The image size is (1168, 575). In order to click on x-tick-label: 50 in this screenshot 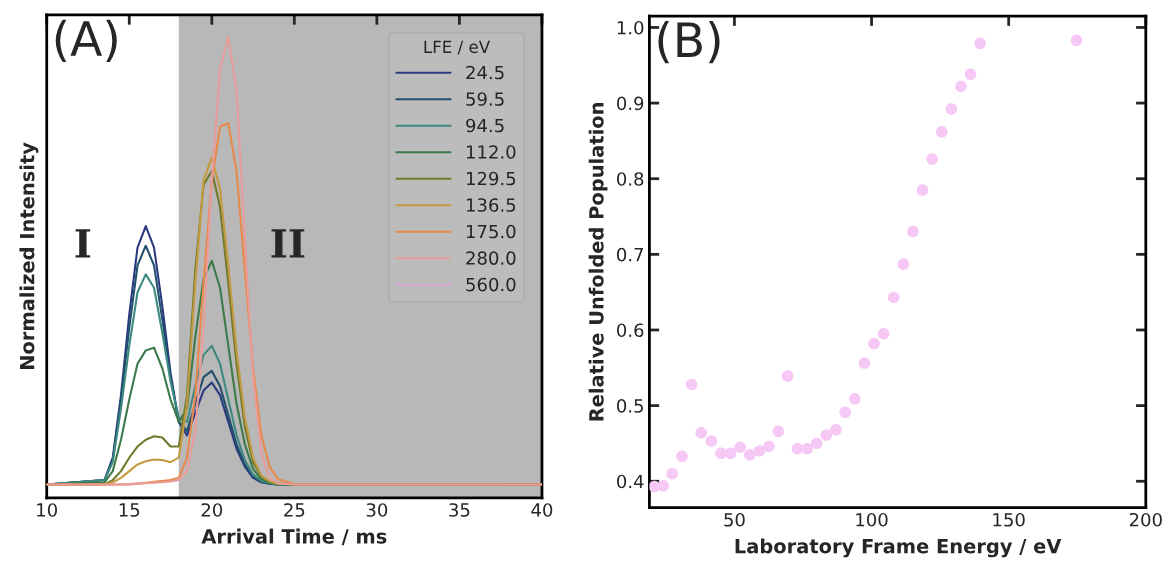, I will do `click(734, 519)`.